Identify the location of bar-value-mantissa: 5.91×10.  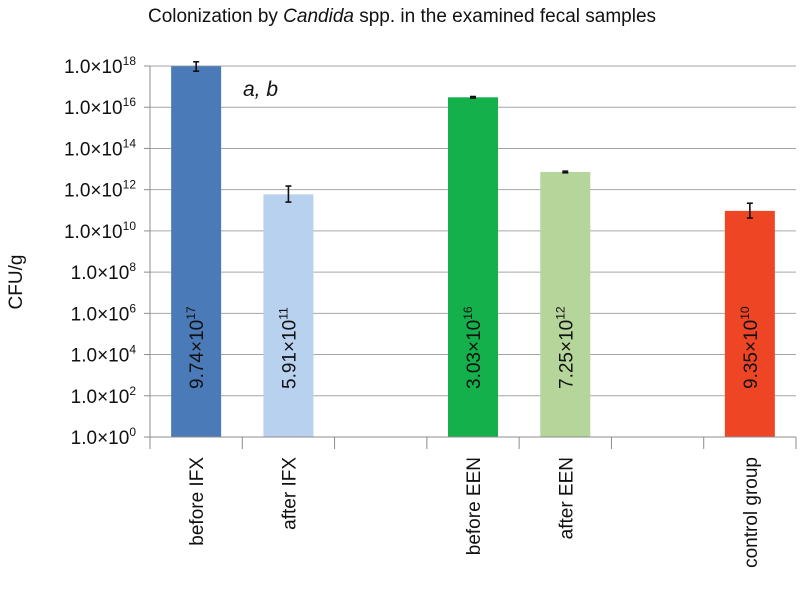
(289, 354).